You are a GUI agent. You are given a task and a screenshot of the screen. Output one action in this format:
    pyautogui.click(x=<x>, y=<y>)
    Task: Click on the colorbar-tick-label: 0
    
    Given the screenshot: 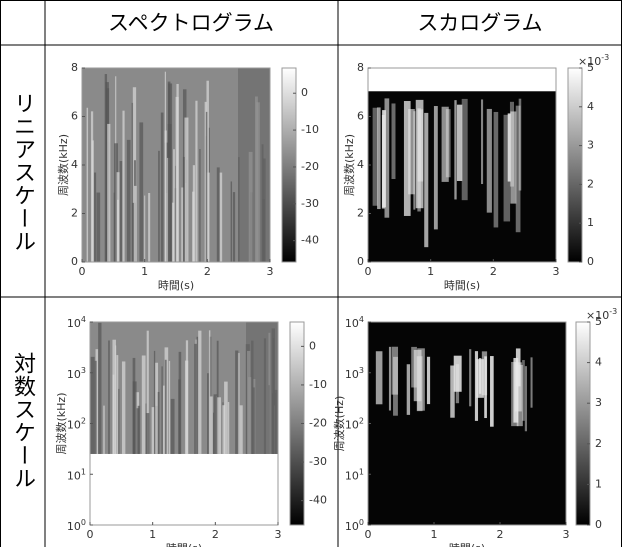 What is the action you would take?
    pyautogui.click(x=590, y=261)
    